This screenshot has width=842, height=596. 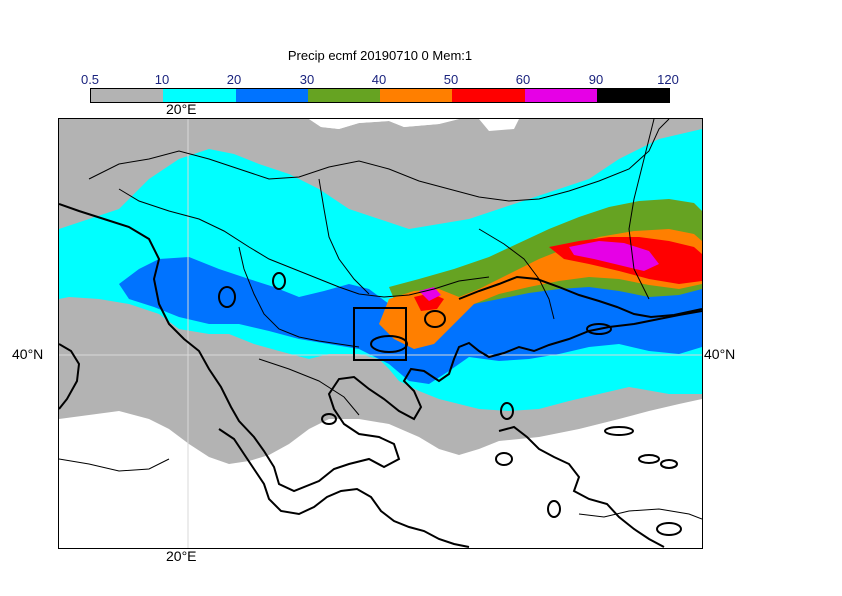 I want to click on map-title: Precip ecmf 20190710 0 Mem:1, so click(x=380, y=55).